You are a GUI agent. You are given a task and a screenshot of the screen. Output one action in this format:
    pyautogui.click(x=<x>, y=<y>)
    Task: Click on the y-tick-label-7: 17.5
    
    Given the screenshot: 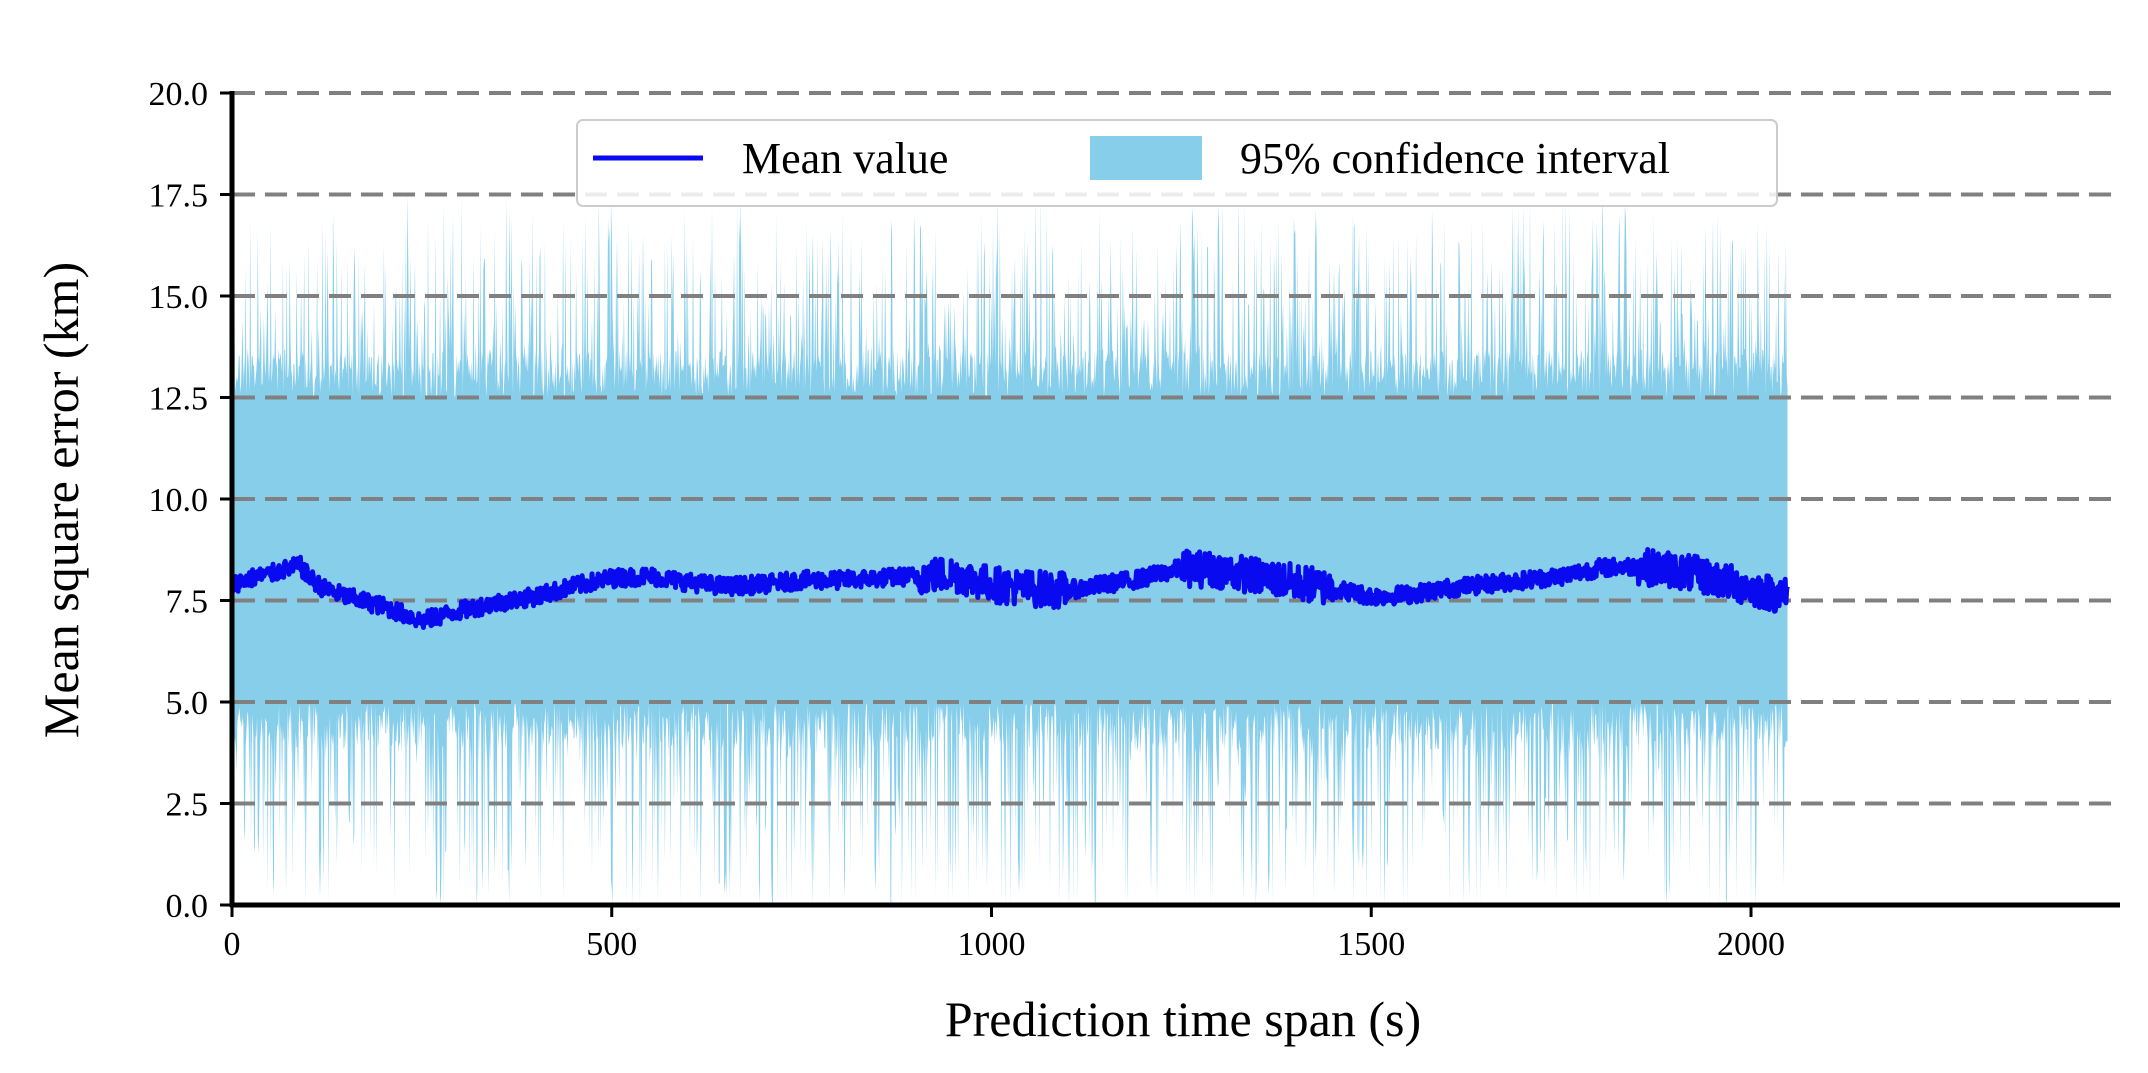 What is the action you would take?
    pyautogui.click(x=179, y=196)
    